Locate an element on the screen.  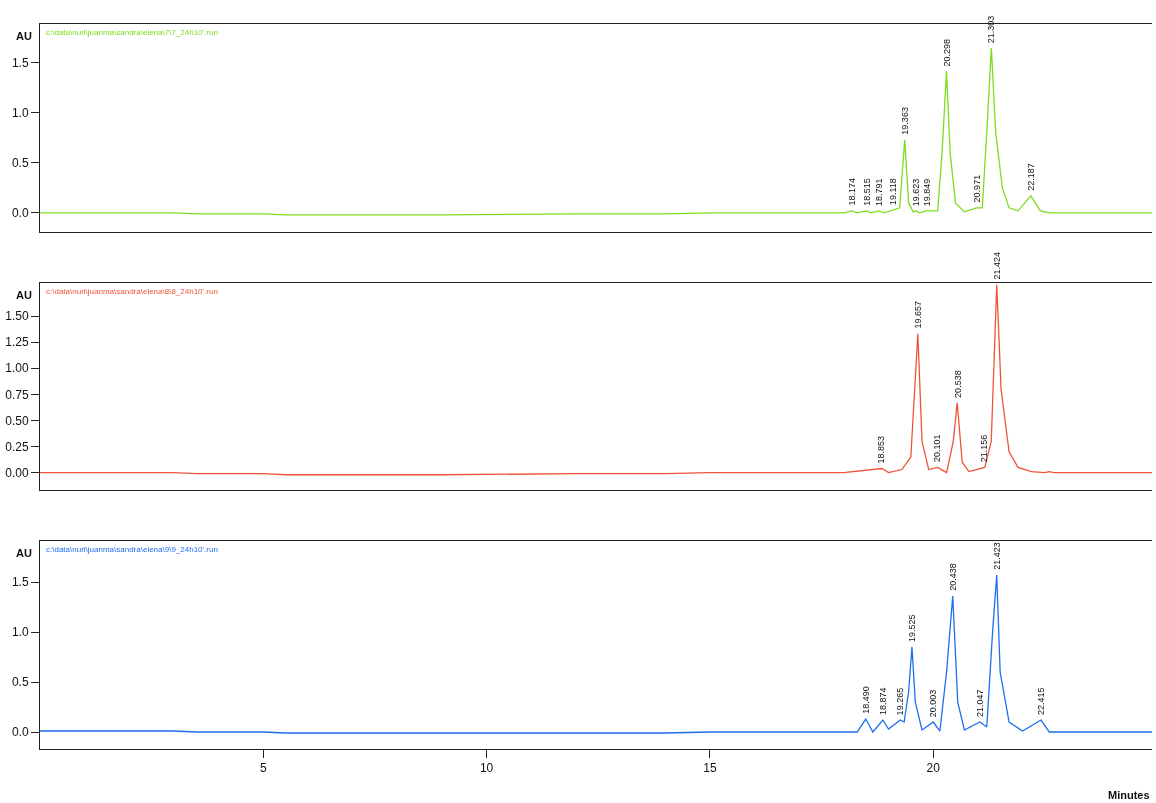
annotation: 19.265 is located at coordinates (900, 701).